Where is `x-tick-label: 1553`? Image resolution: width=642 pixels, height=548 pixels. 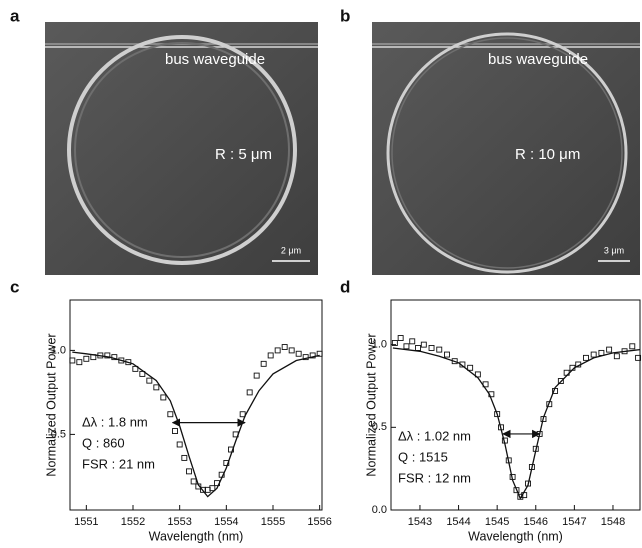 x-tick-label: 1553 is located at coordinates (179, 522).